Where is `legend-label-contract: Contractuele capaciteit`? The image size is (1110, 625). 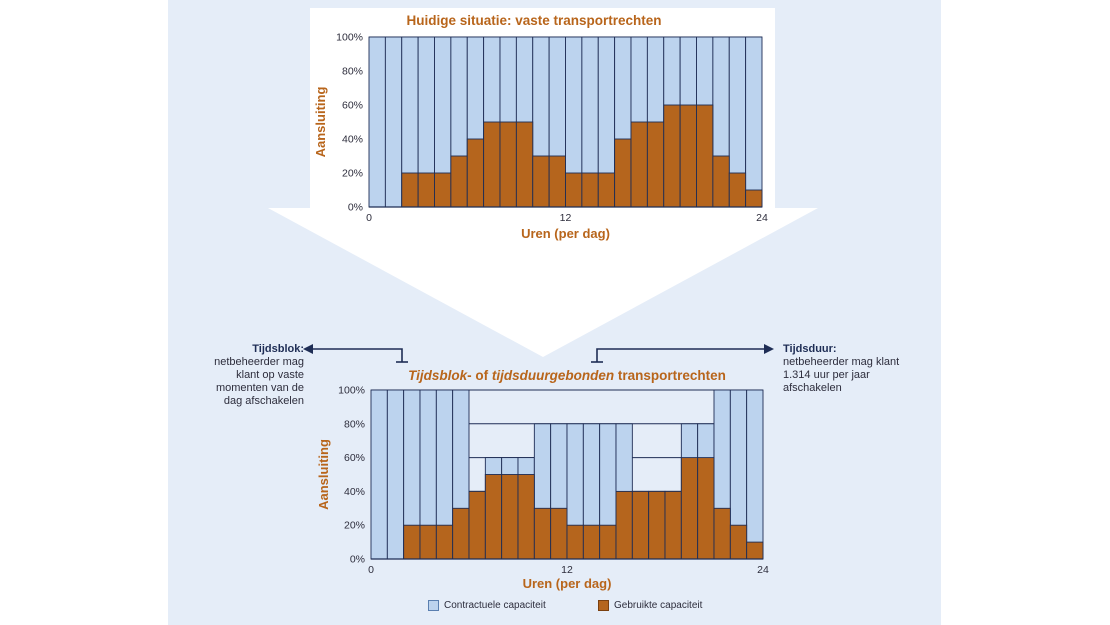 legend-label-contract: Contractuele capaciteit is located at coordinates (495, 605).